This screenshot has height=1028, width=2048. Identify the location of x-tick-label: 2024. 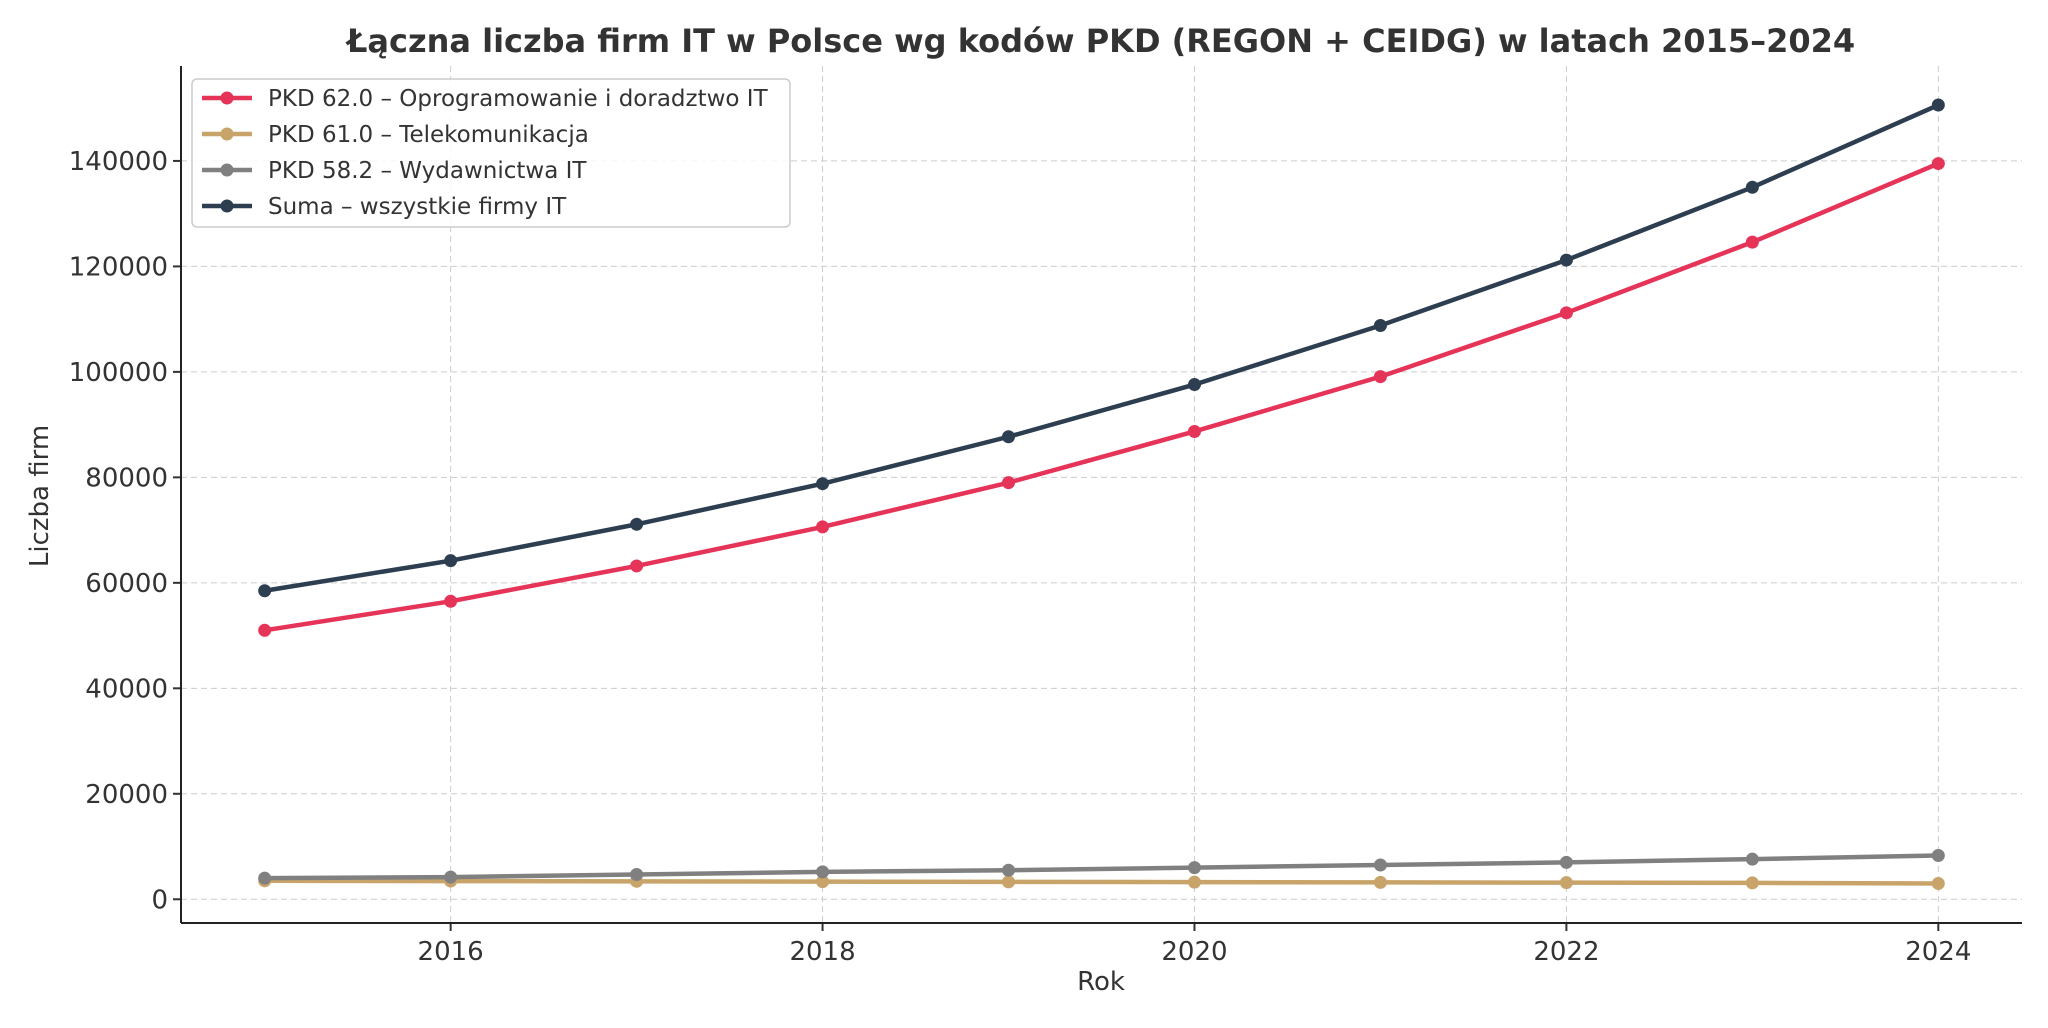
(1938, 952).